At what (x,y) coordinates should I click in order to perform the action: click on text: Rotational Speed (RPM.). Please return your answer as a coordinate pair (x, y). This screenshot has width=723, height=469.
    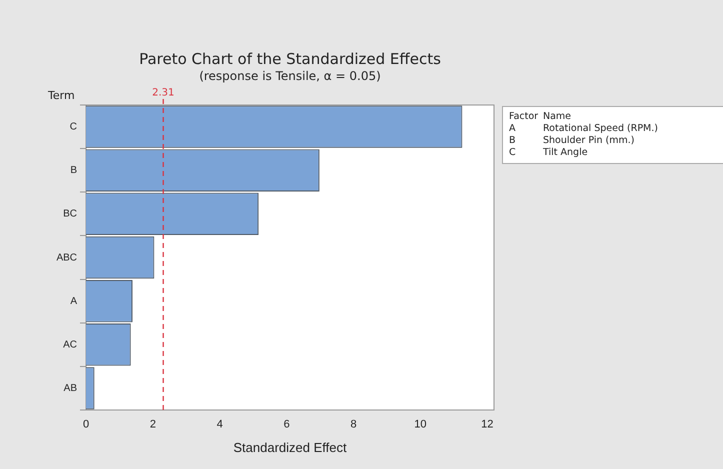
    Looking at the image, I should click on (601, 129).